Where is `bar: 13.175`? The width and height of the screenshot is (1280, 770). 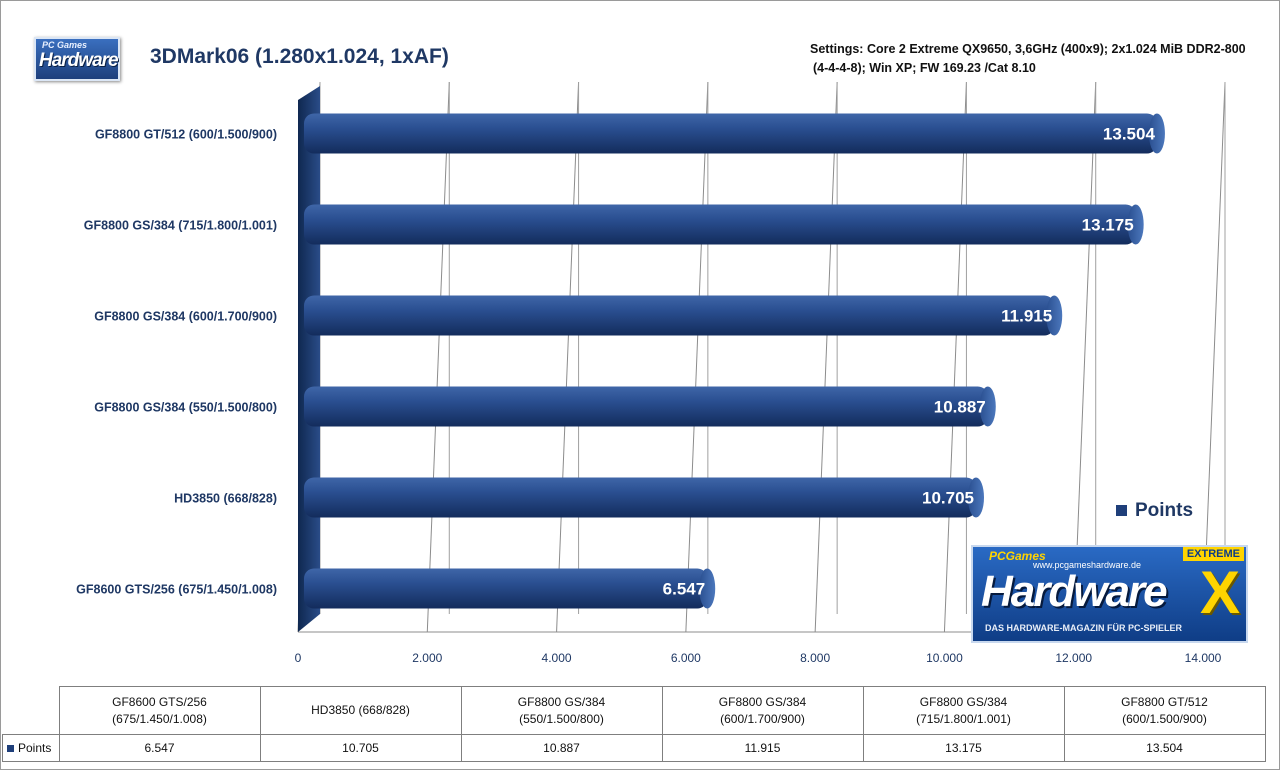 bar: 13.175 is located at coordinates (724, 224).